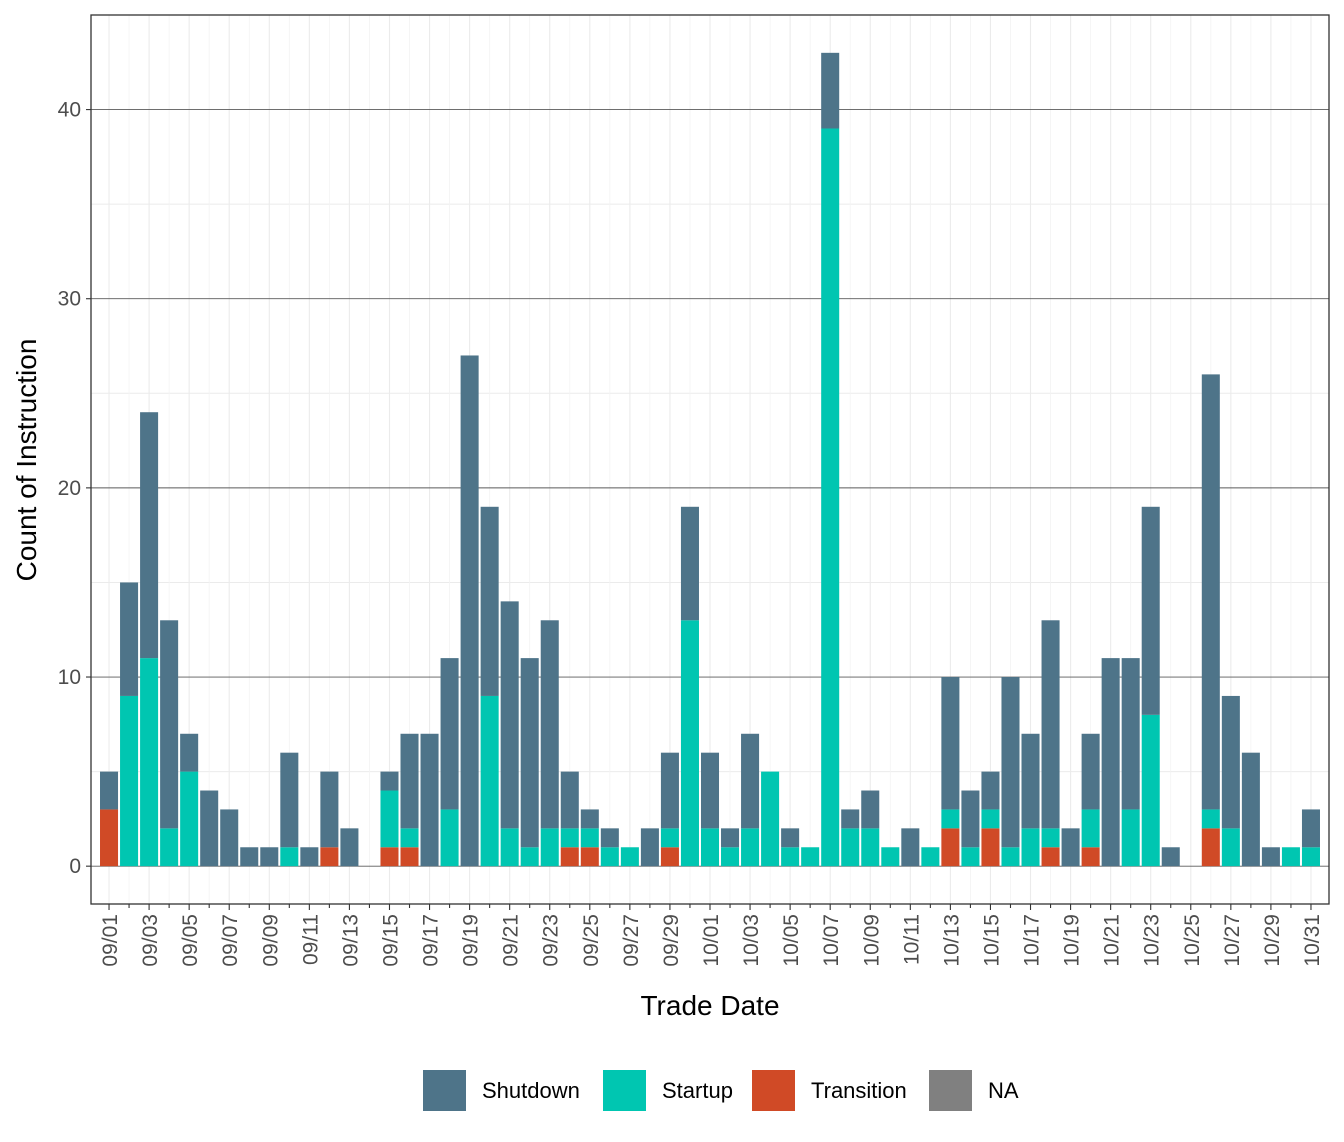 The width and height of the screenshot is (1344, 1142). What do you see at coordinates (444, 1090) in the screenshot?
I see `legend-swatch-shutdown` at bounding box center [444, 1090].